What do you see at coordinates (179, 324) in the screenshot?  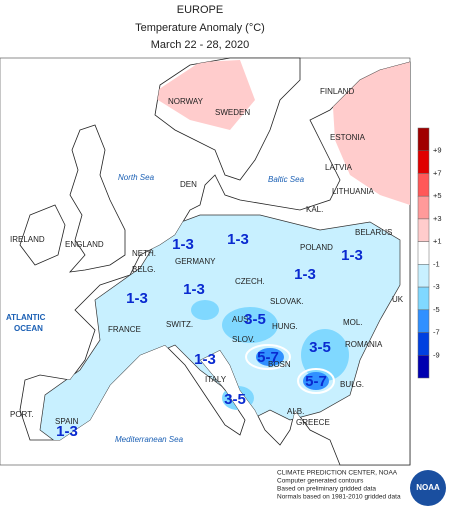 I see `country-label: SWITZ.` at bounding box center [179, 324].